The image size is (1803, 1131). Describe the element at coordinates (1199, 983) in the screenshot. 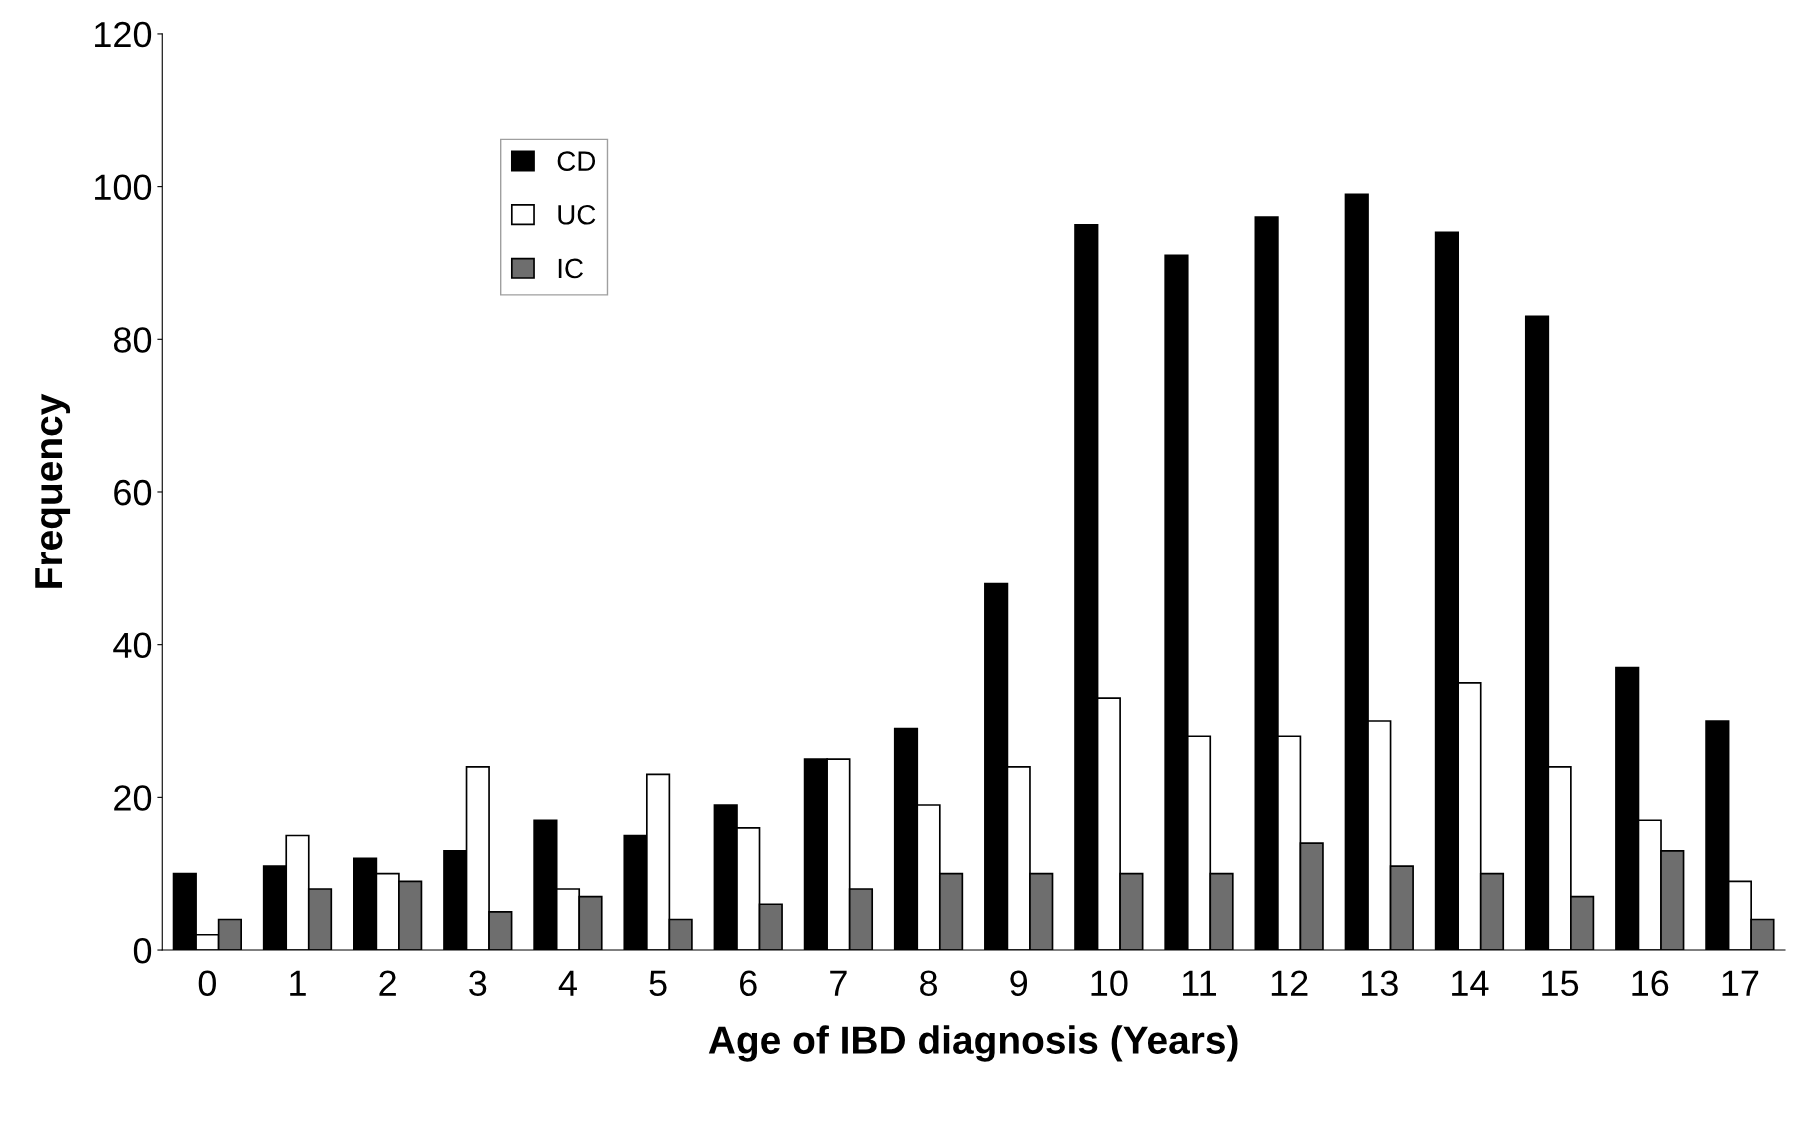

I see `x-tick-label: 11` at that location.